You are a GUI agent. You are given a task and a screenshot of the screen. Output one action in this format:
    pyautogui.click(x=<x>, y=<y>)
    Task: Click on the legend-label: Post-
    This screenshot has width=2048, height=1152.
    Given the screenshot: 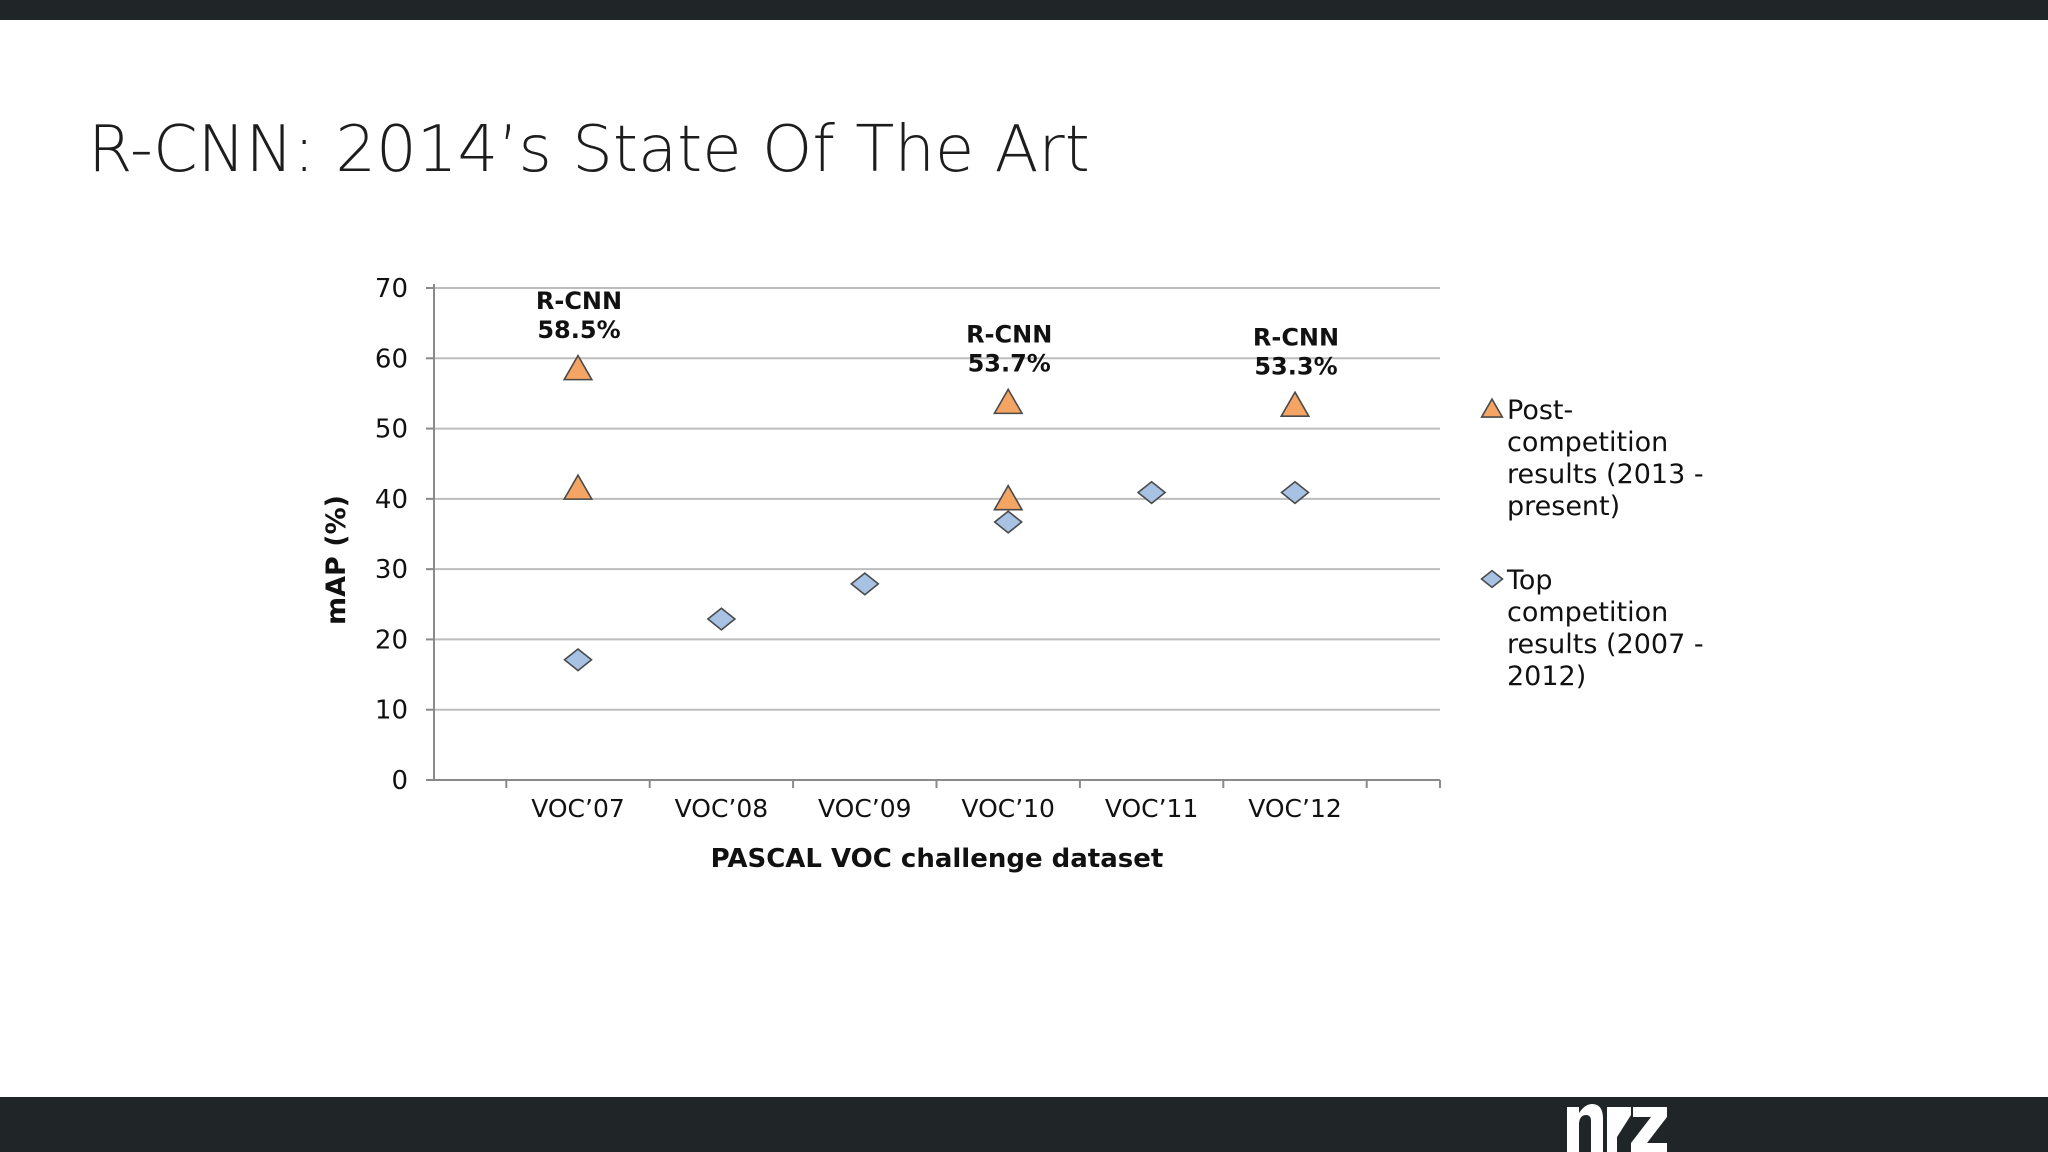 What is the action you would take?
    pyautogui.click(x=1540, y=410)
    